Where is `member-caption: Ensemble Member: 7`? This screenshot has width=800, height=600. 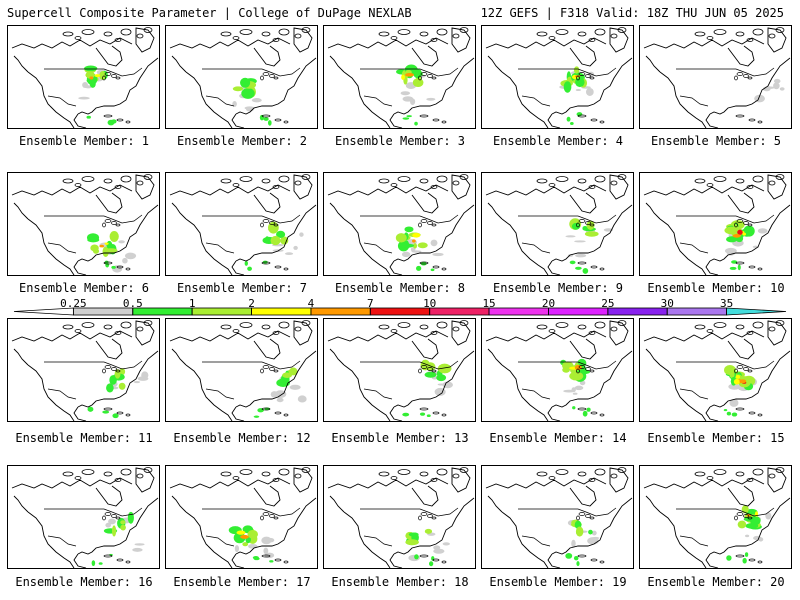 member-caption: Ensemble Member: 7 is located at coordinates (242, 288).